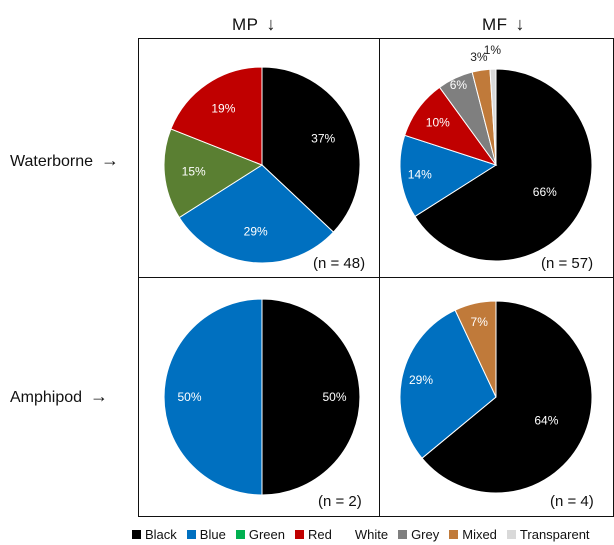 The height and width of the screenshot is (545, 614). I want to click on legend-item-black: Black, so click(154, 534).